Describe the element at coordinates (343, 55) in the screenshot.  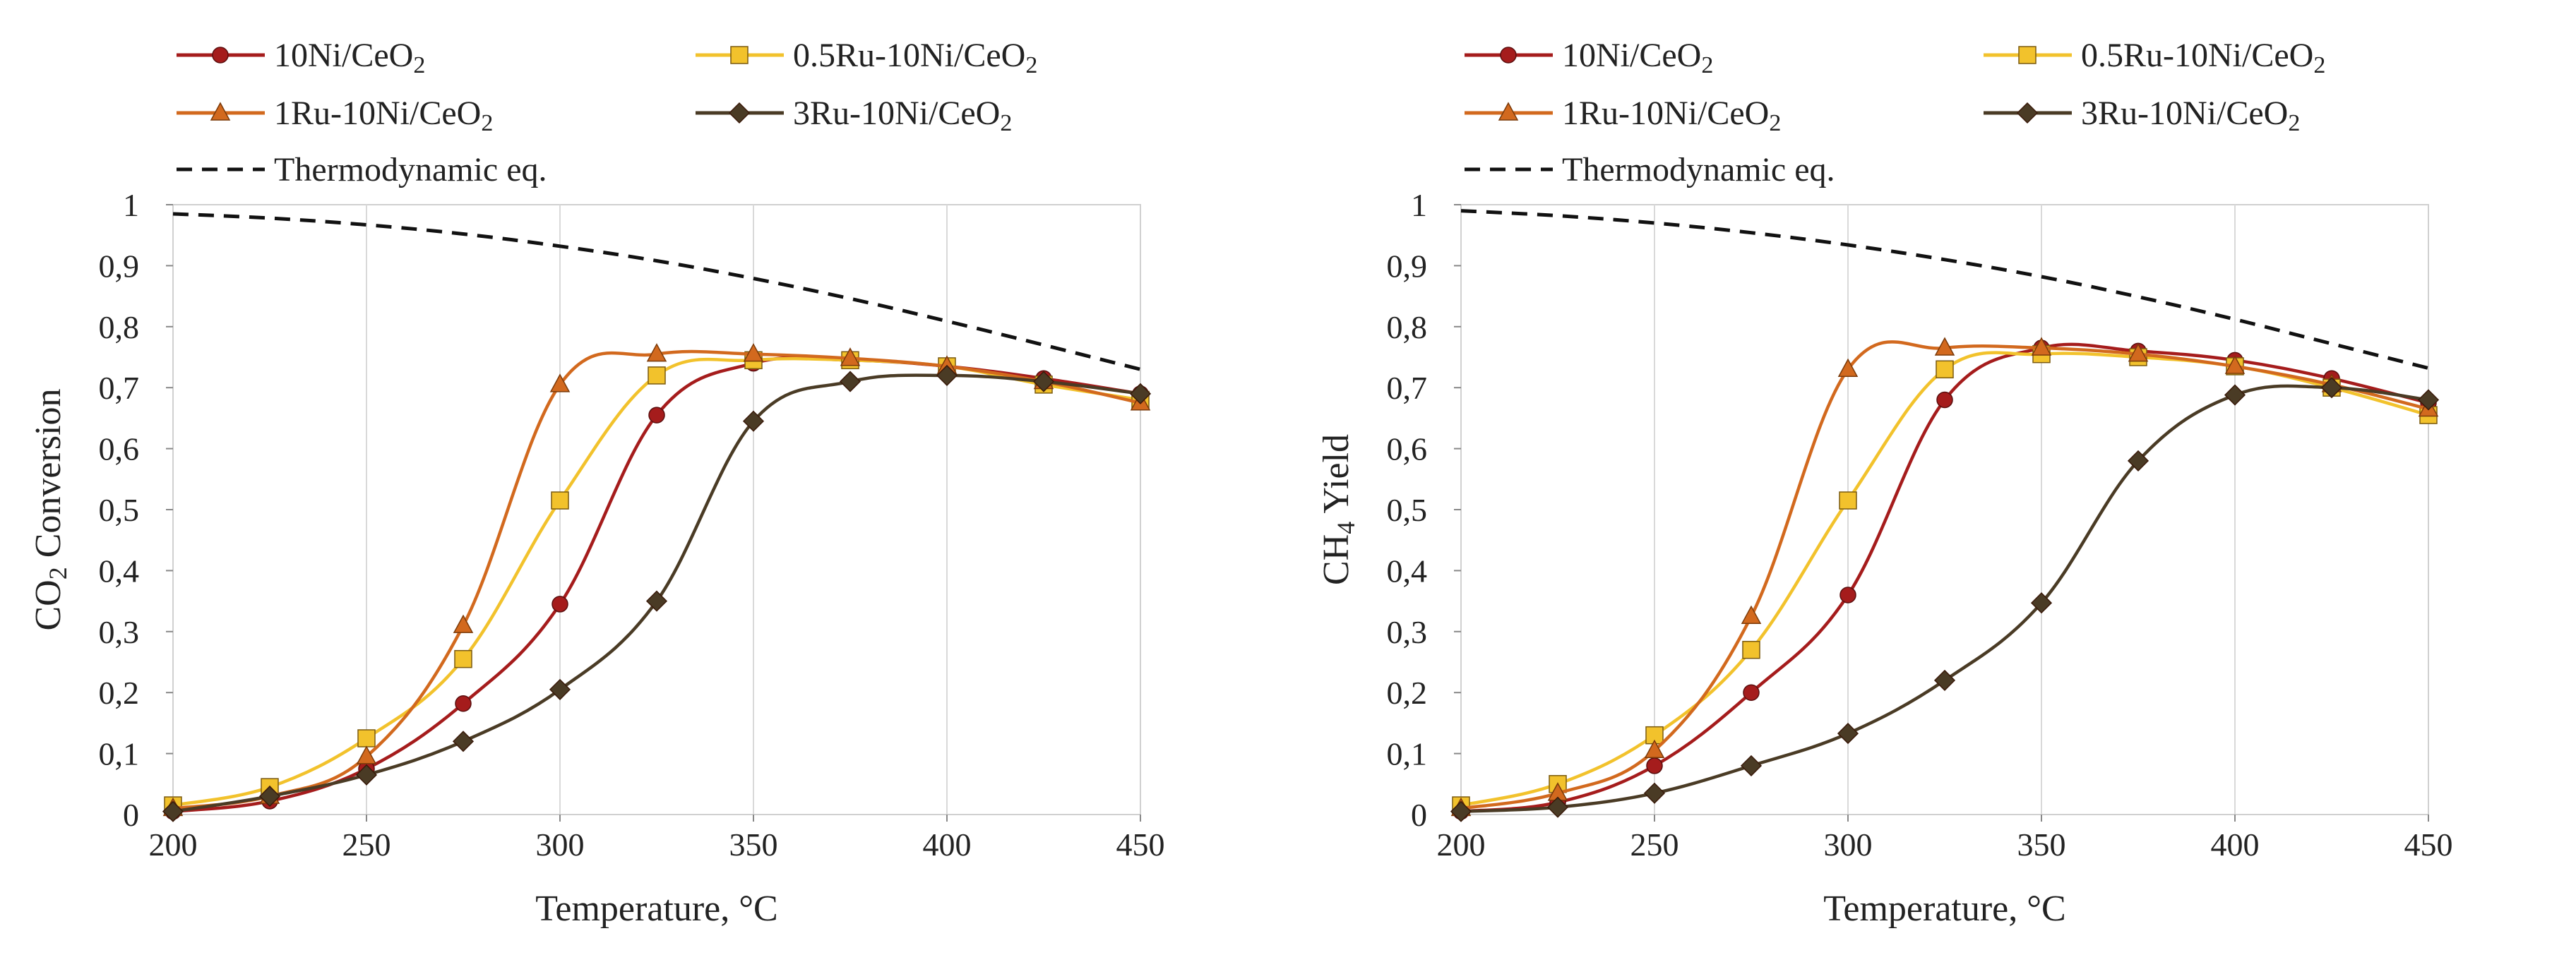
I see `text-base: 10Ni/CeO` at that location.